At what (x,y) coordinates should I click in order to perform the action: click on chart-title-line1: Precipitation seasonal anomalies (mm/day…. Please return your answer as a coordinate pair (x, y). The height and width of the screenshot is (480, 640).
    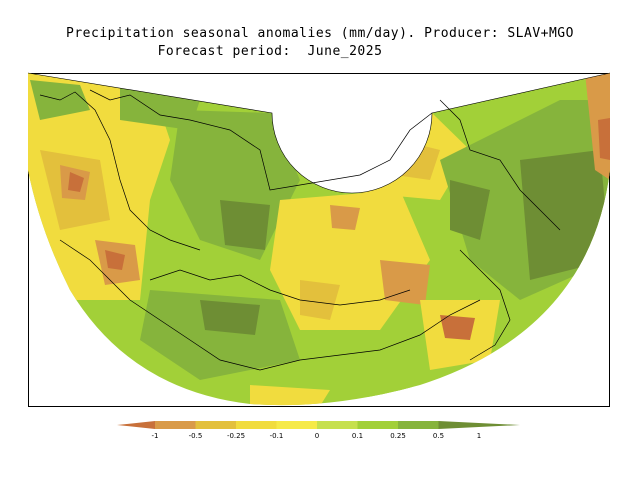
    Looking at the image, I should click on (320, 33).